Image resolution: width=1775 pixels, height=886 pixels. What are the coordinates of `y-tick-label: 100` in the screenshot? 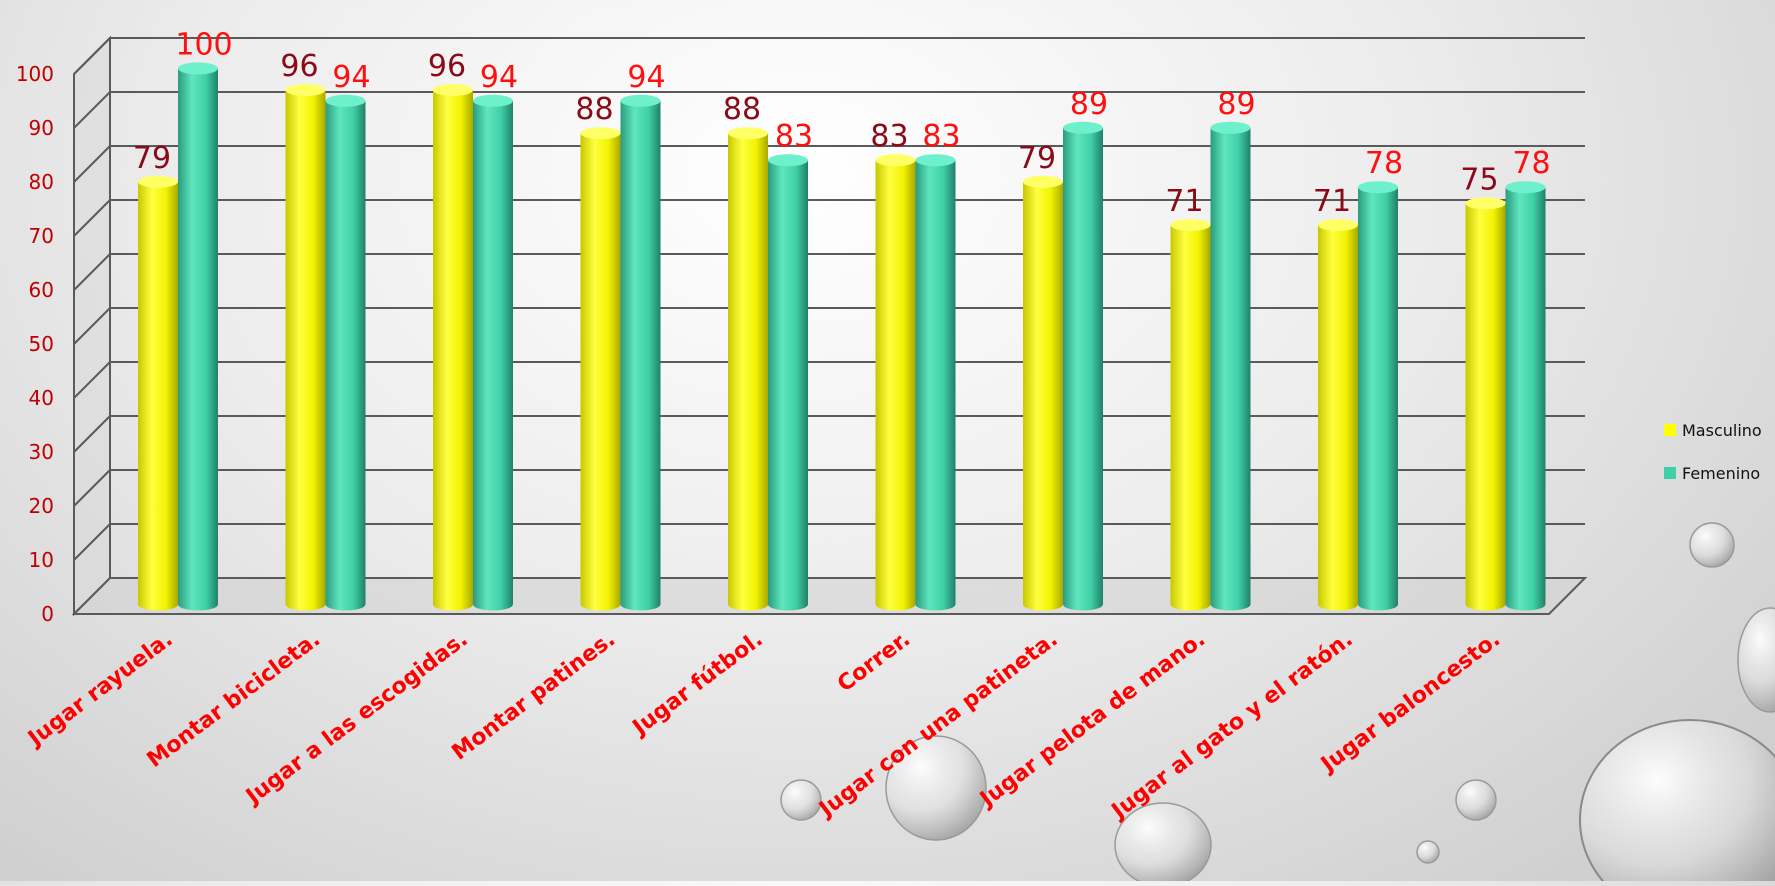 It's located at (35, 74).